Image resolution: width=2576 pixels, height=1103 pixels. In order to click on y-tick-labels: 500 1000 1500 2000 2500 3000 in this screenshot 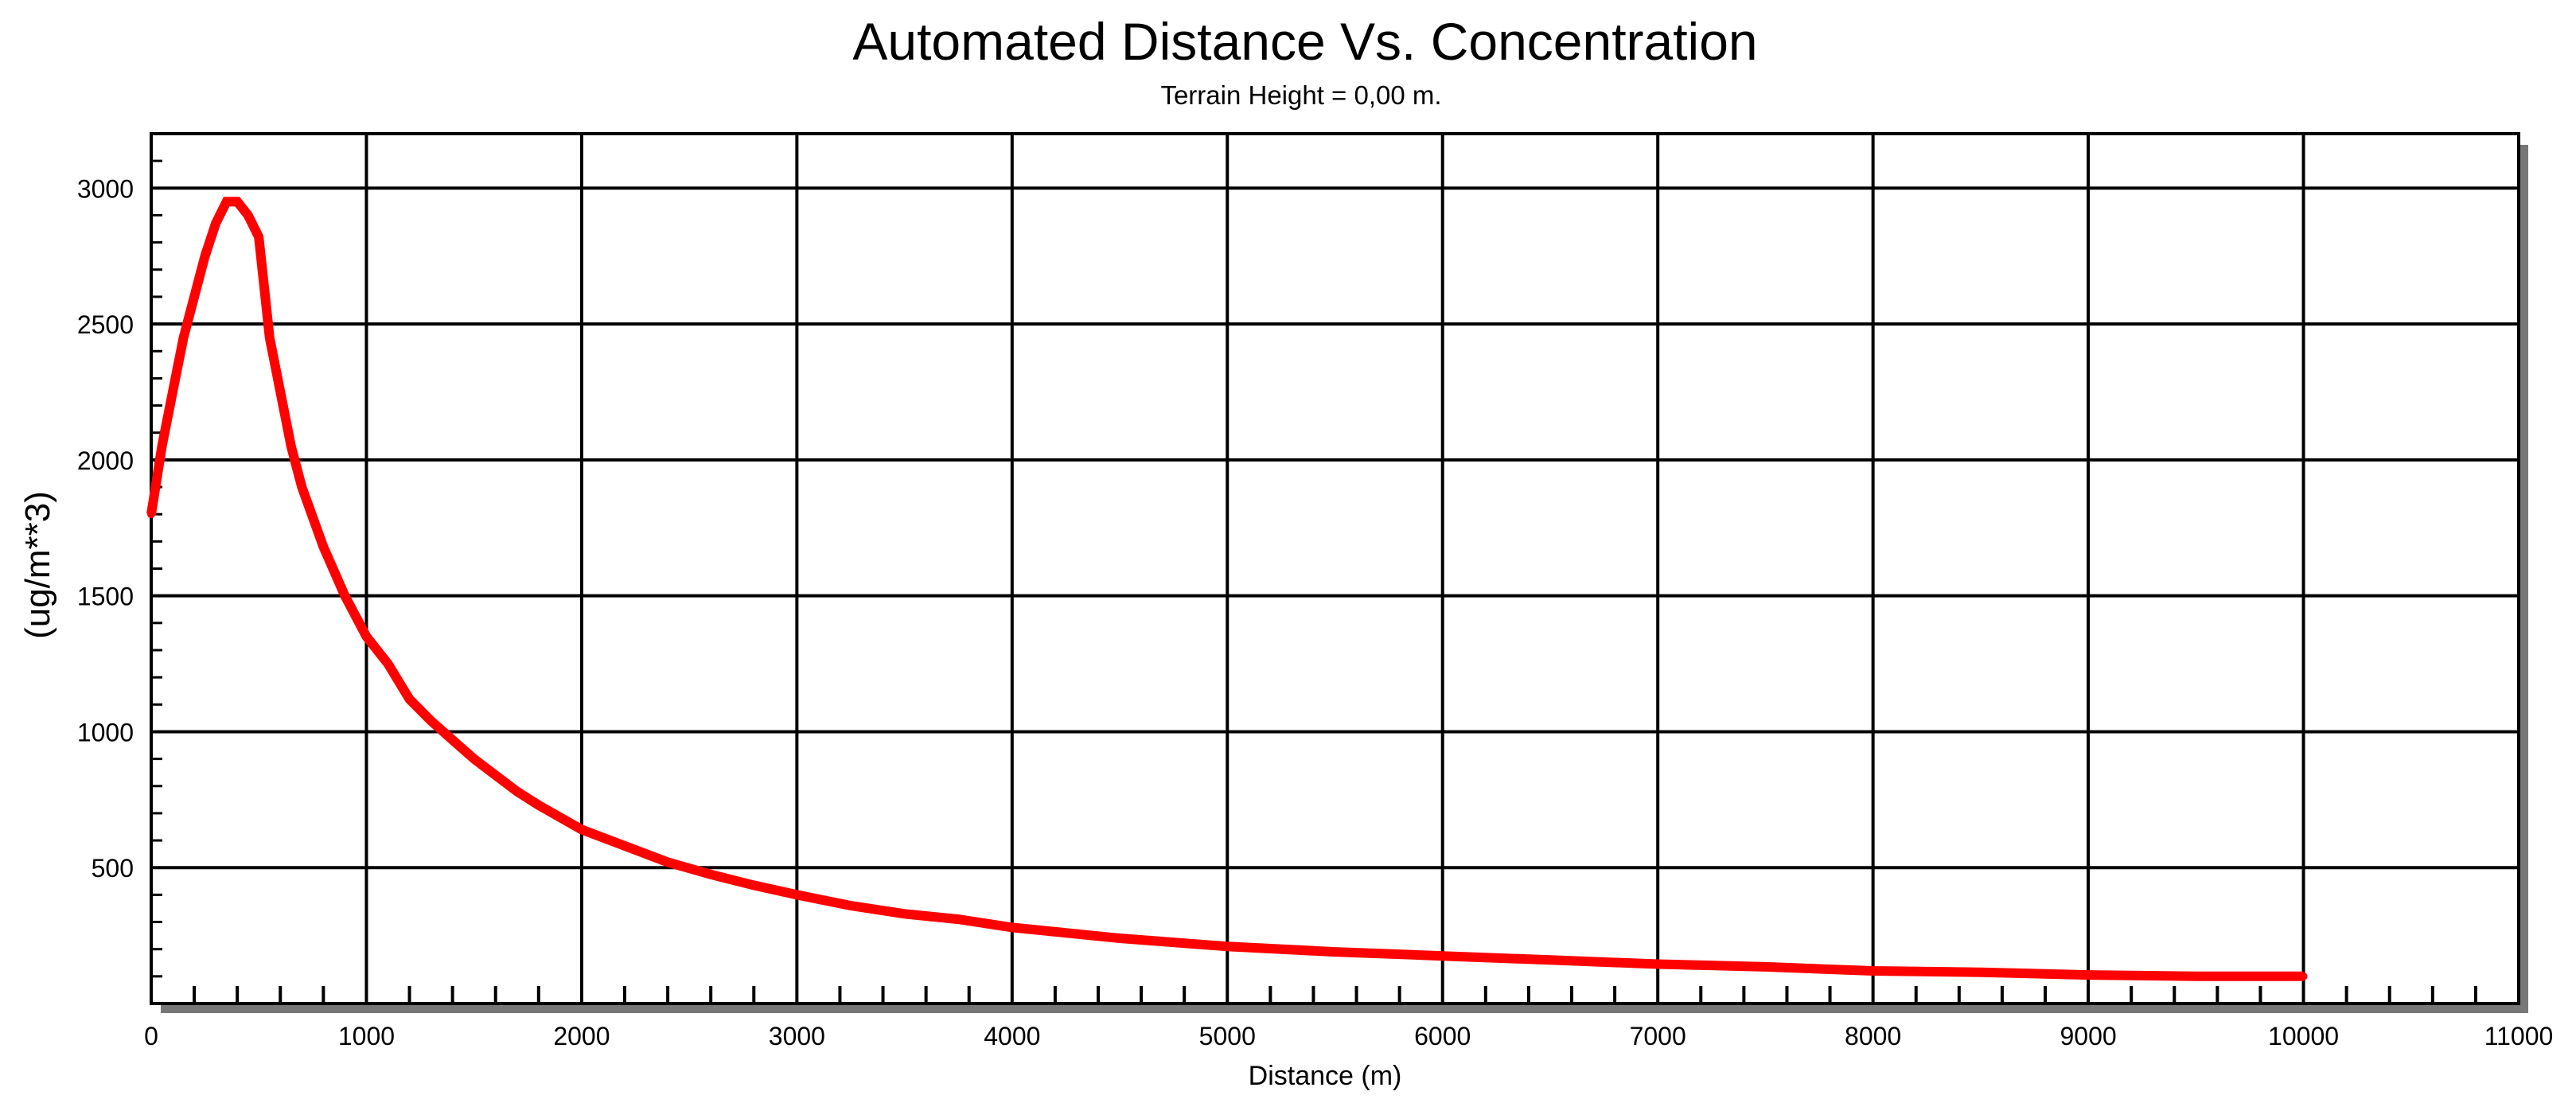, I will do `click(105, 528)`.